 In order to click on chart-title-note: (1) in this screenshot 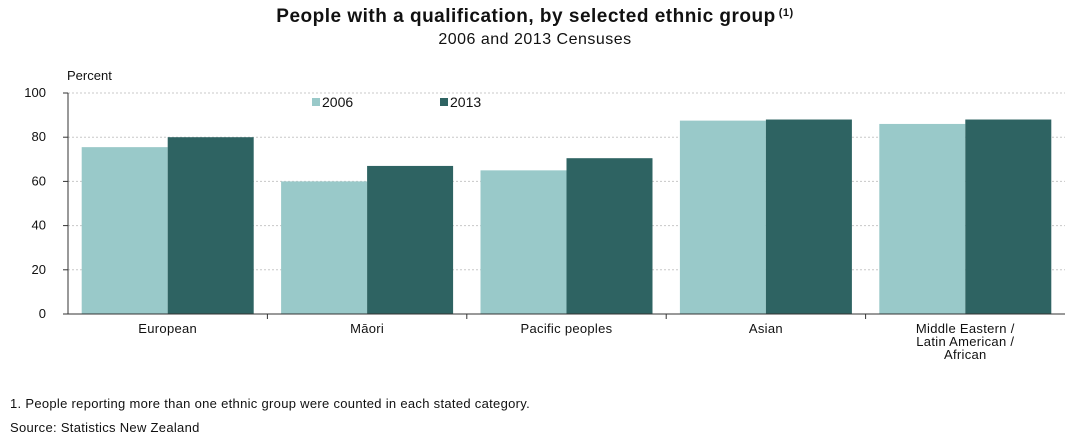, I will do `click(786, 13)`.